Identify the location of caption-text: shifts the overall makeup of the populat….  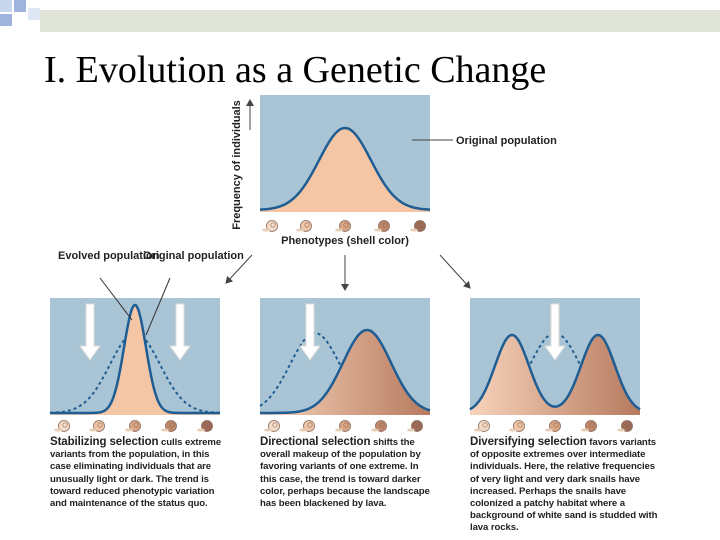
(345, 473).